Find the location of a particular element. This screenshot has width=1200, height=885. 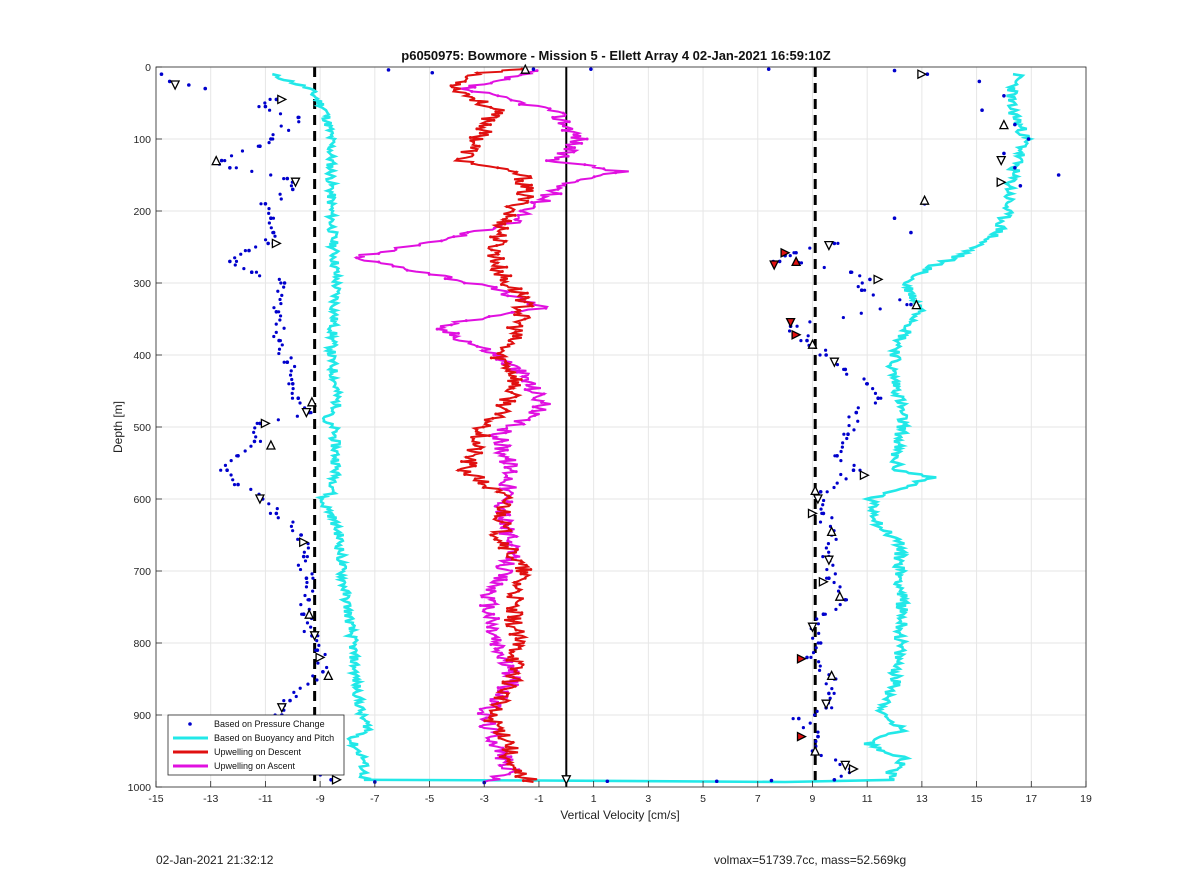

x-tick-label: 19 is located at coordinates (1086, 799).